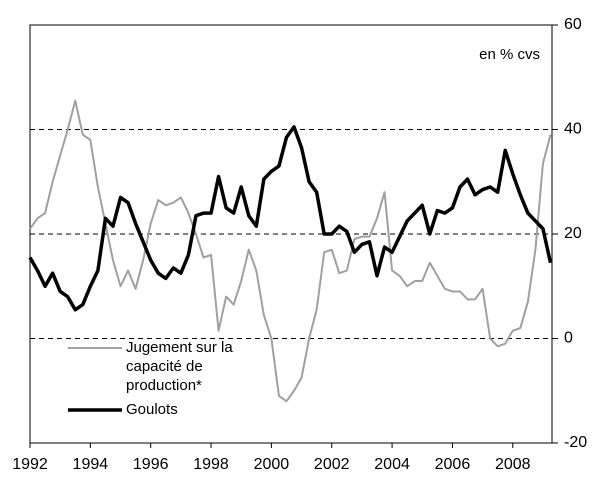 The width and height of the screenshot is (605, 485). I want to click on legend-label: Goulots, so click(152, 409).